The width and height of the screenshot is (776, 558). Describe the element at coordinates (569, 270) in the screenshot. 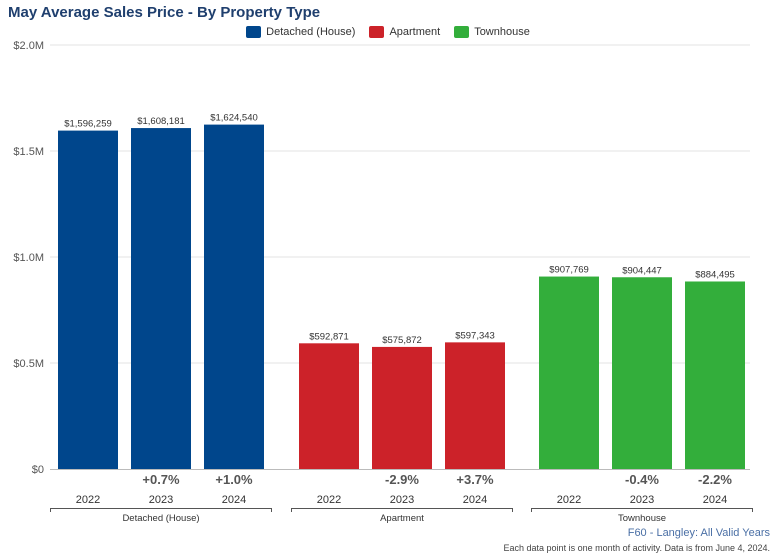

I see `data-label: $907,769` at that location.